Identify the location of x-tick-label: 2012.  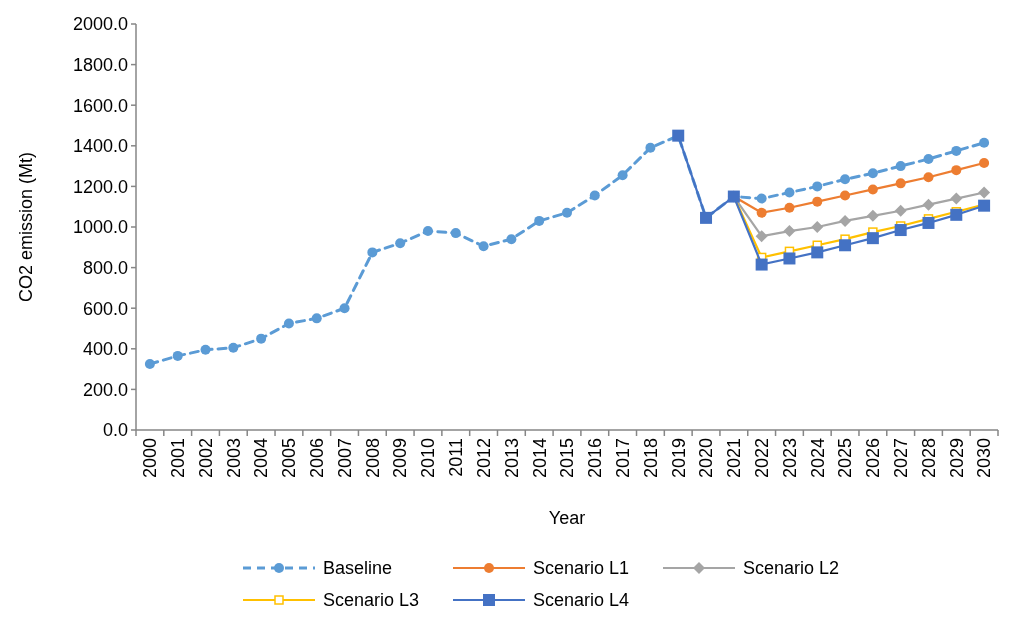
(483, 458).